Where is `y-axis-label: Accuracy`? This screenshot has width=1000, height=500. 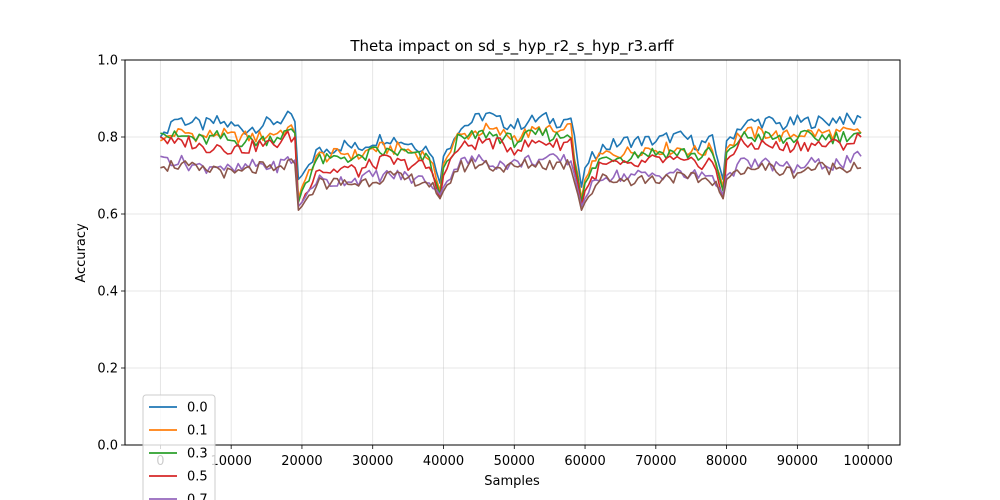 y-axis-label: Accuracy is located at coordinates (81, 253).